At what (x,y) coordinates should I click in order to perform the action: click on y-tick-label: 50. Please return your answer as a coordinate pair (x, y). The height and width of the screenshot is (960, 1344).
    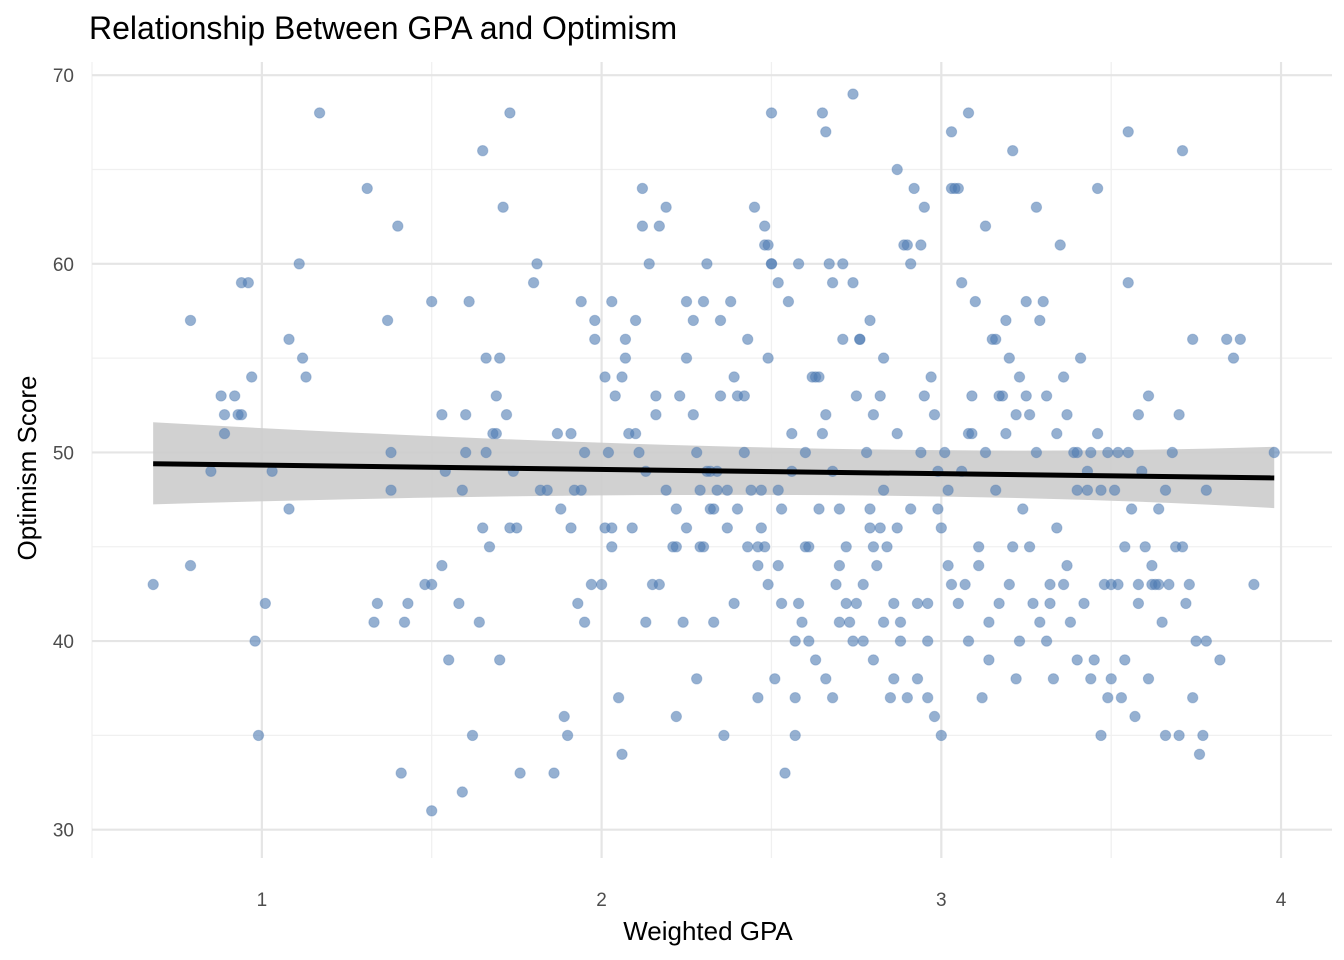
    Looking at the image, I should click on (63, 453).